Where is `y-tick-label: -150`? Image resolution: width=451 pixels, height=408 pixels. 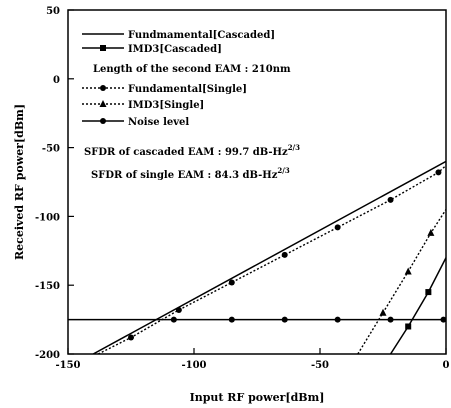
y-tick-label: -150 is located at coordinates (47, 286).